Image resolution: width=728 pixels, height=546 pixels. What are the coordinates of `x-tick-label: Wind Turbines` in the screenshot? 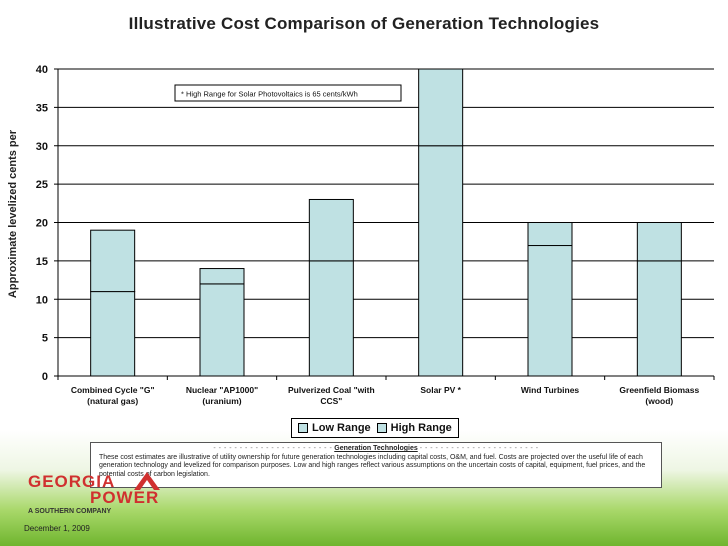 It's located at (550, 390).